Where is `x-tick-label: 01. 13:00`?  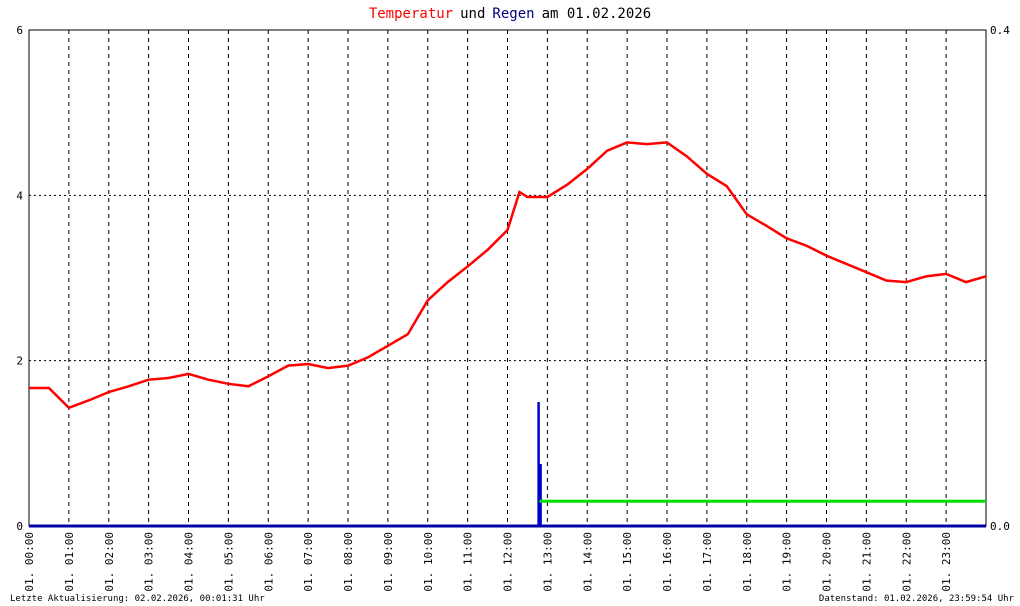
x-tick-label: 01. 13:00 is located at coordinates (547, 562).